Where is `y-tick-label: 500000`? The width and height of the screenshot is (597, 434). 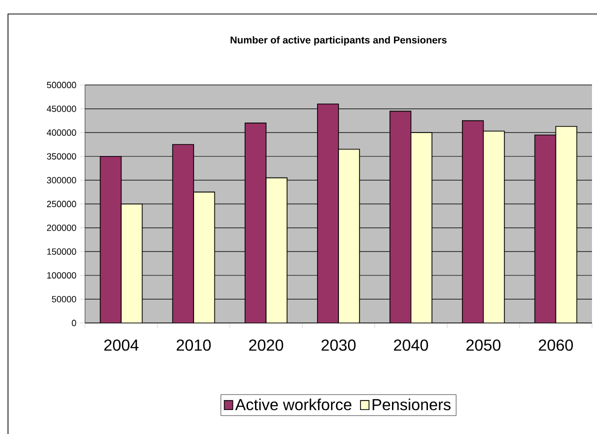 y-tick-label: 500000 is located at coordinates (61, 85).